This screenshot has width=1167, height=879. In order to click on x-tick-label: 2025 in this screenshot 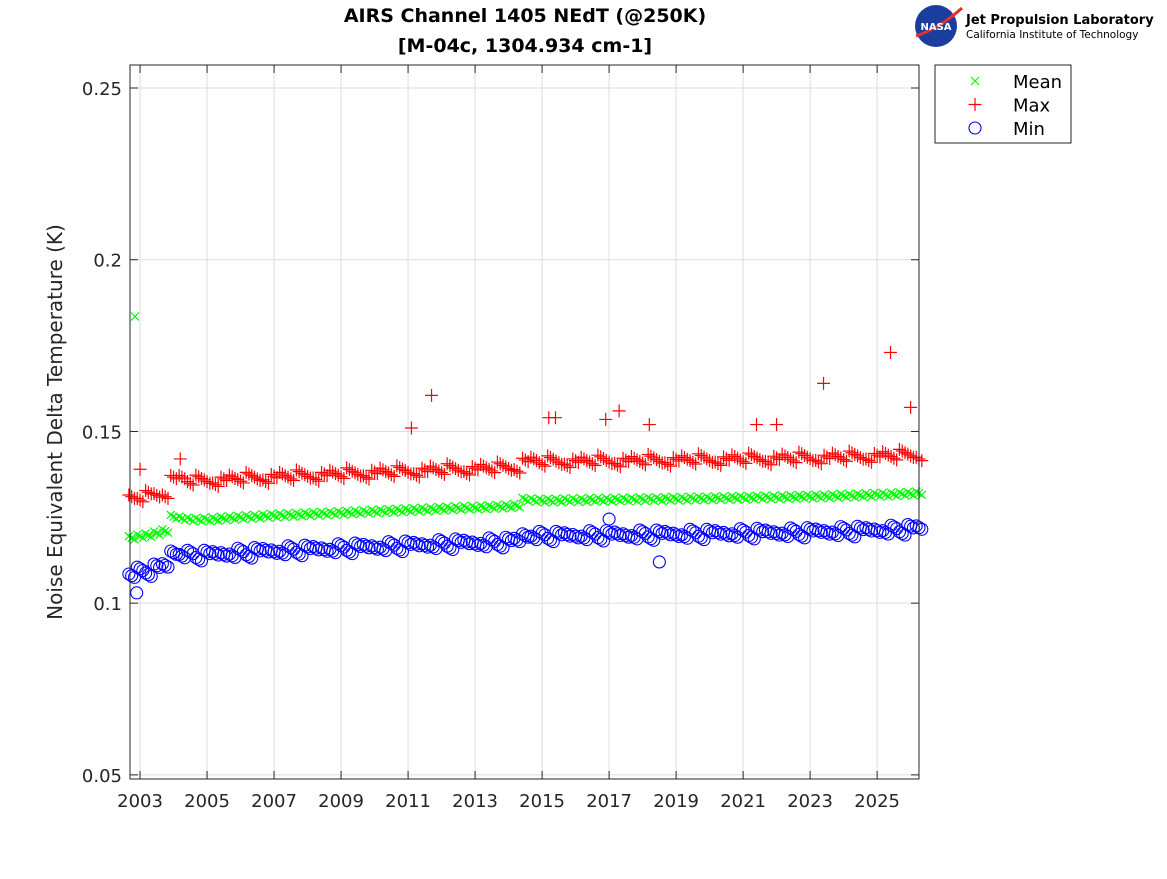, I will do `click(877, 801)`.